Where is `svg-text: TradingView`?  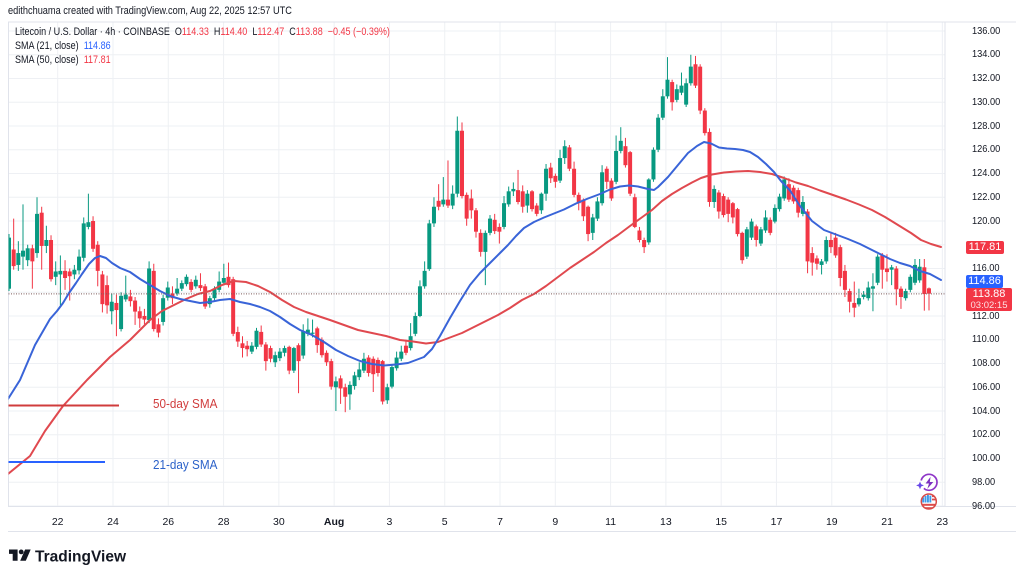 svg-text: TradingView is located at coordinates (81, 557).